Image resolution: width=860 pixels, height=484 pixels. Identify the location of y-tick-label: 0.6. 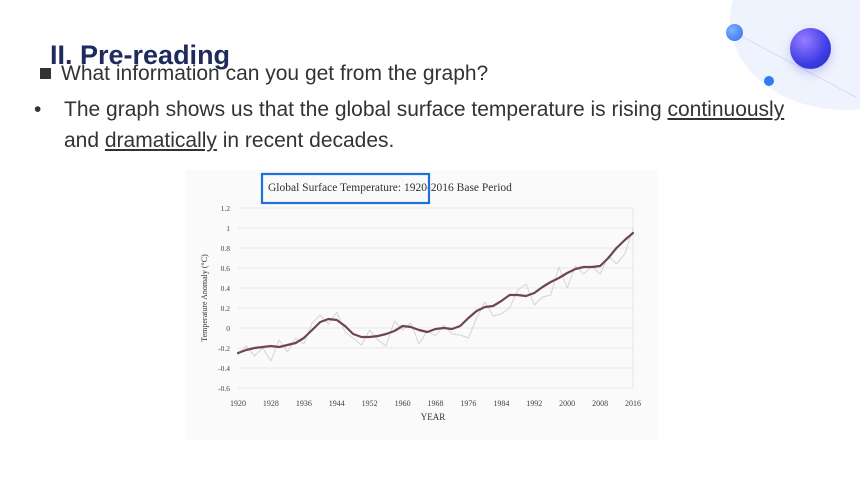
(226, 268).